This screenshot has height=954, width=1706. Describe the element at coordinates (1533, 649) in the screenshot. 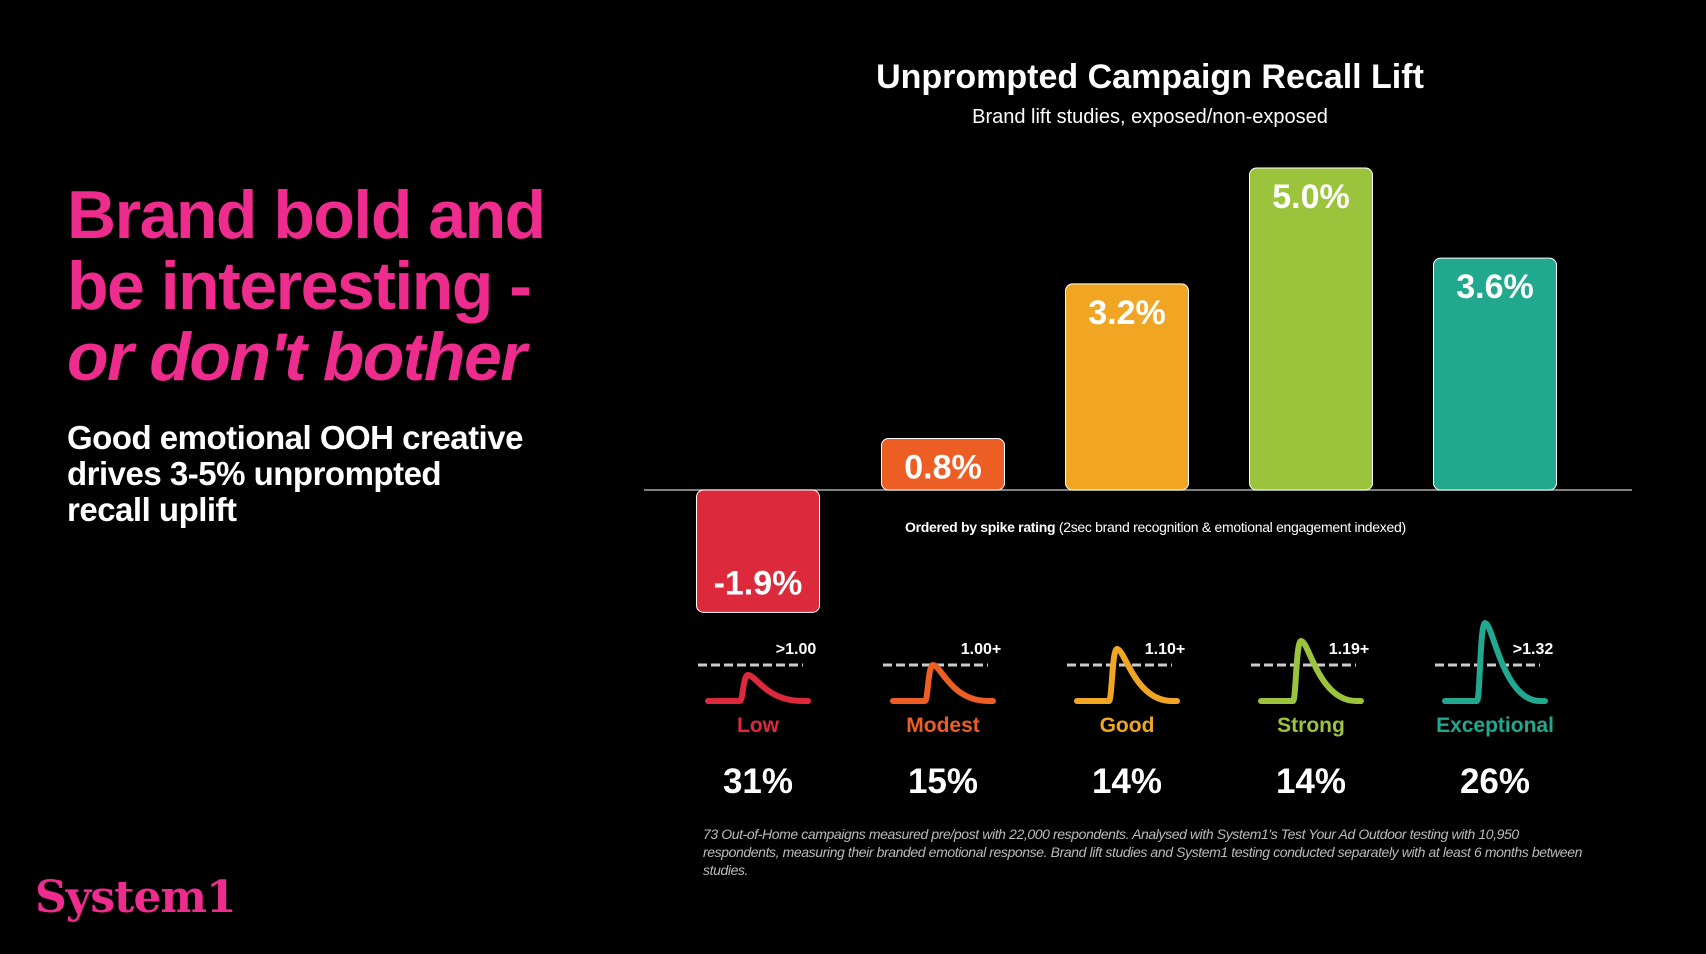

I see `spike-threshold-label: >1.32` at that location.